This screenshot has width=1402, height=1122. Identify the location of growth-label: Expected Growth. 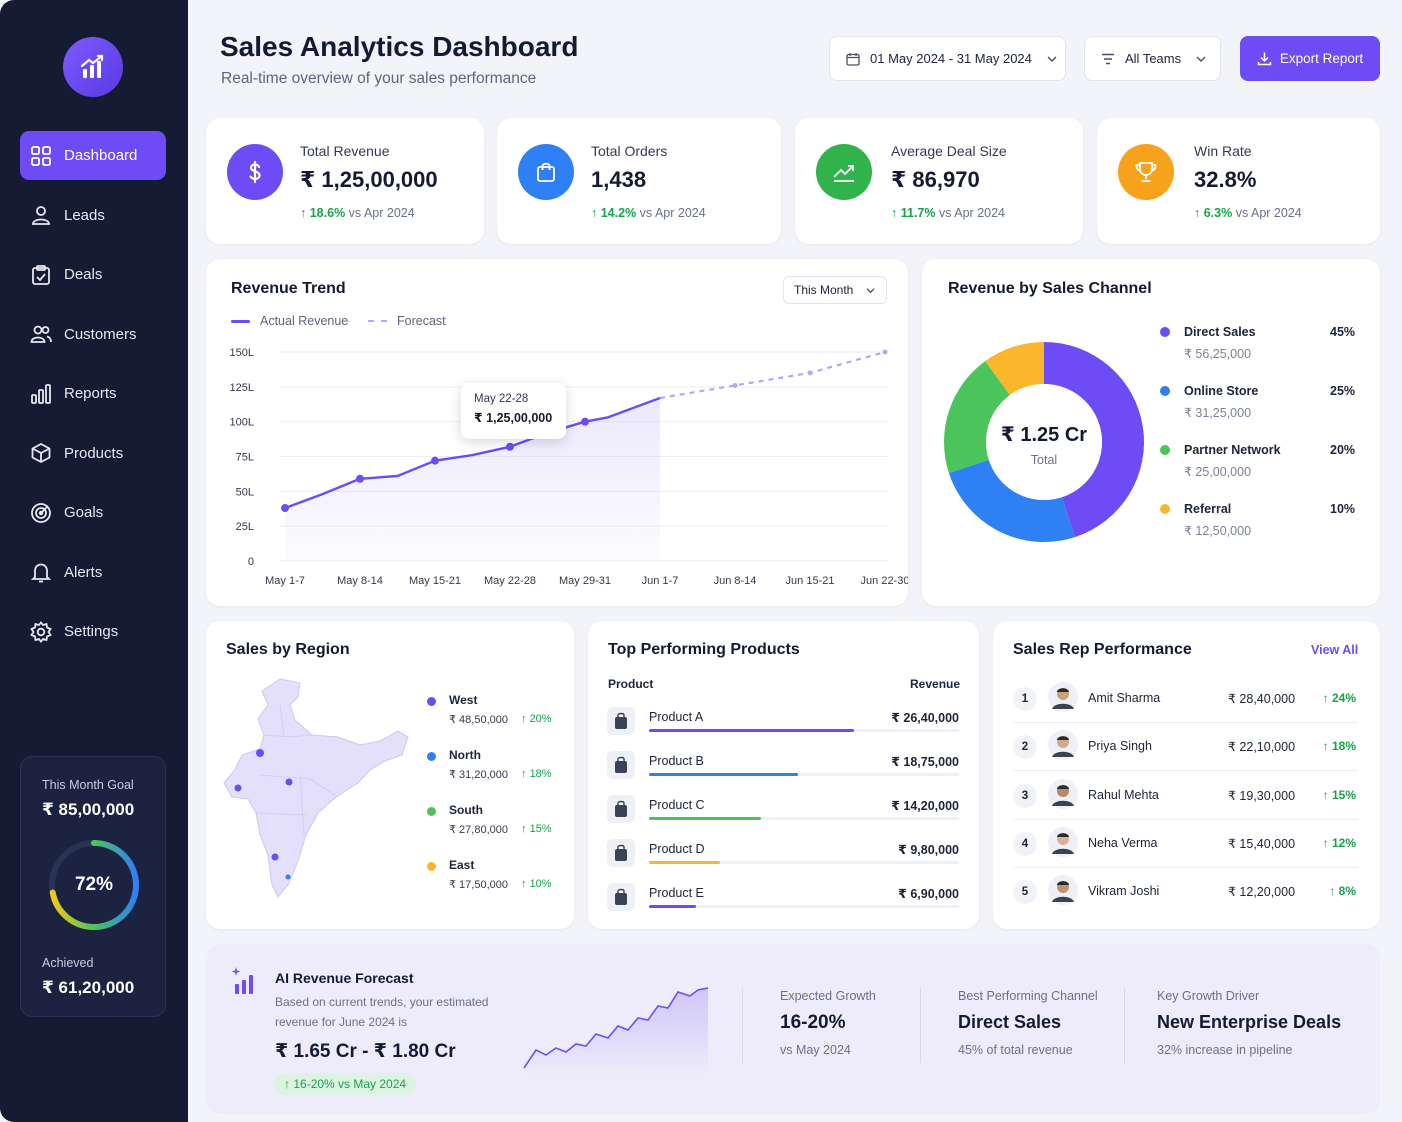
(828, 996).